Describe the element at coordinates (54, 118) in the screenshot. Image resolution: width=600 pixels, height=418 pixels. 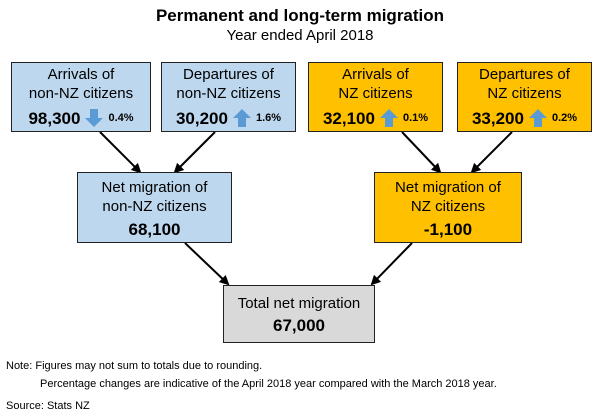
I see `arrivals-non-nz-value: 98,300` at that location.